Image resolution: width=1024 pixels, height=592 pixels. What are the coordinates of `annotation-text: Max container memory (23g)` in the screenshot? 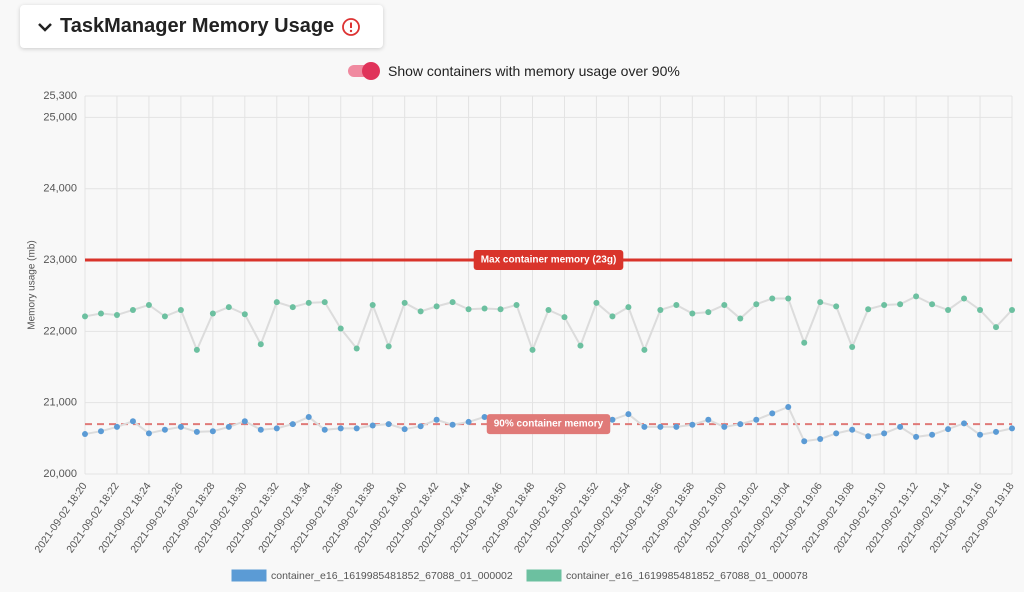 It's located at (549, 260).